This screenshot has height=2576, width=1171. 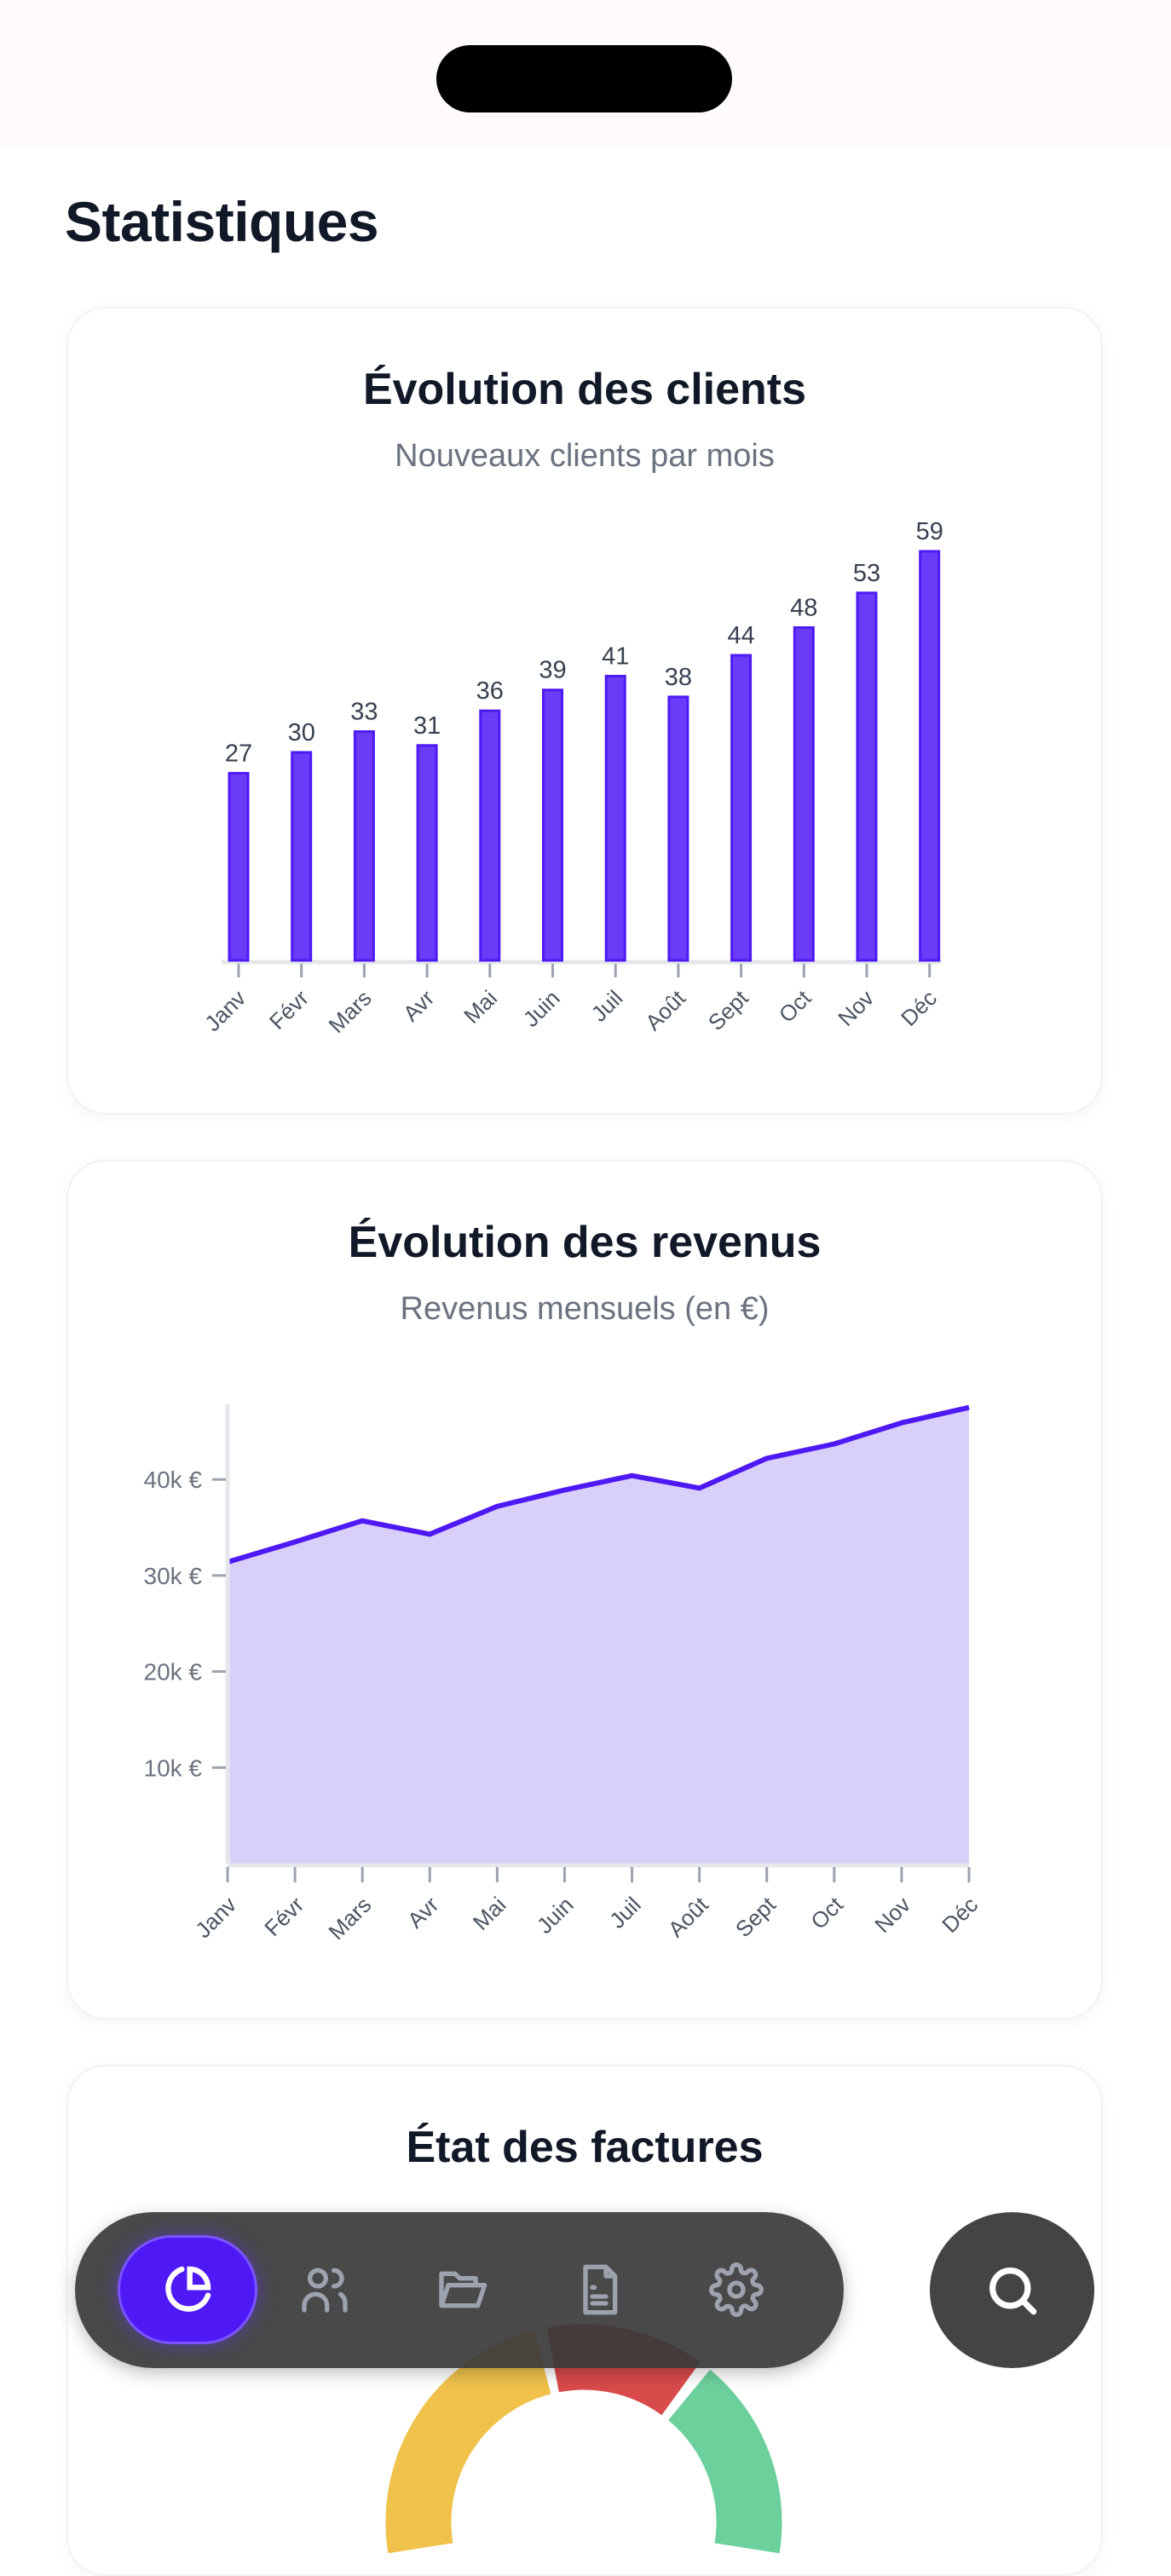 What do you see at coordinates (615, 656) in the screenshot?
I see `data-label: 41` at bounding box center [615, 656].